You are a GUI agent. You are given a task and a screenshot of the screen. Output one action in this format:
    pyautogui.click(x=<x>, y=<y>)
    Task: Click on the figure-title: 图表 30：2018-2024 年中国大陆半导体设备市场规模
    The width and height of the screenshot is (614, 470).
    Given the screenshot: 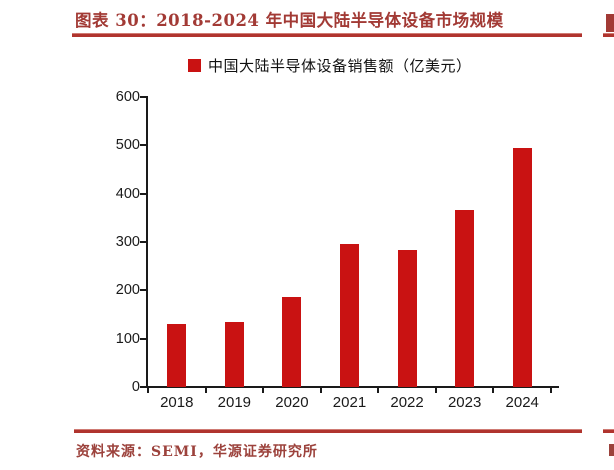 What is the action you would take?
    pyautogui.click(x=289, y=20)
    